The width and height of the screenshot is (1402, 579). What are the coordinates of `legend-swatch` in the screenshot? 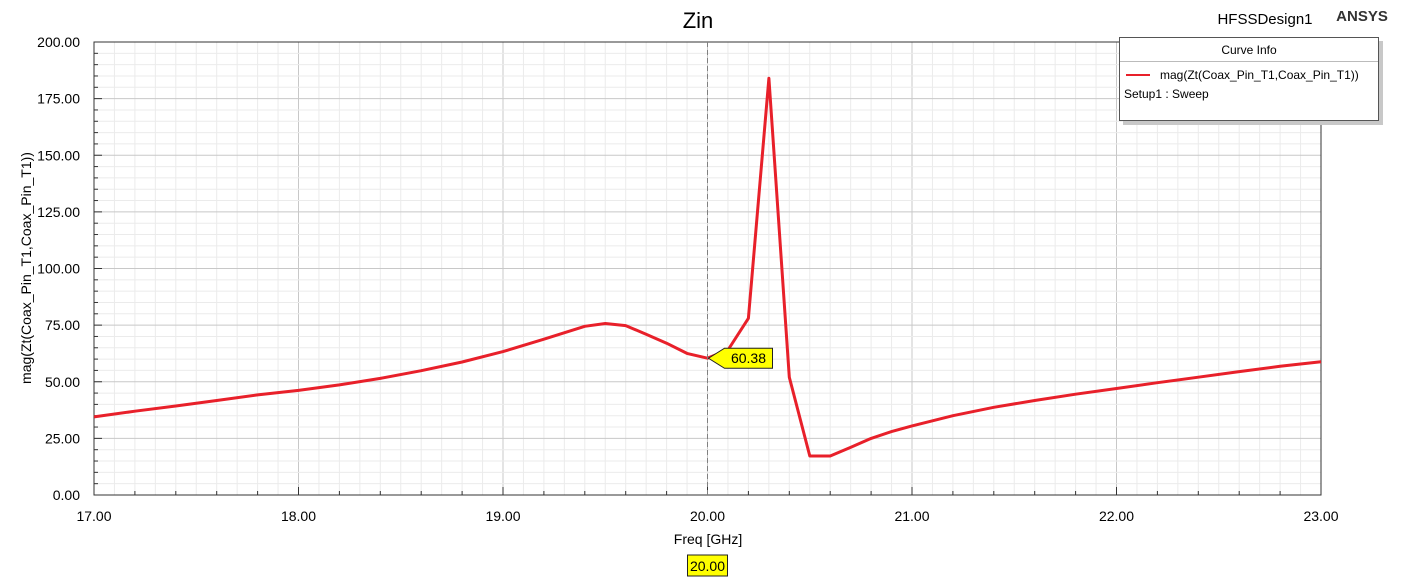 It's located at (1138, 75).